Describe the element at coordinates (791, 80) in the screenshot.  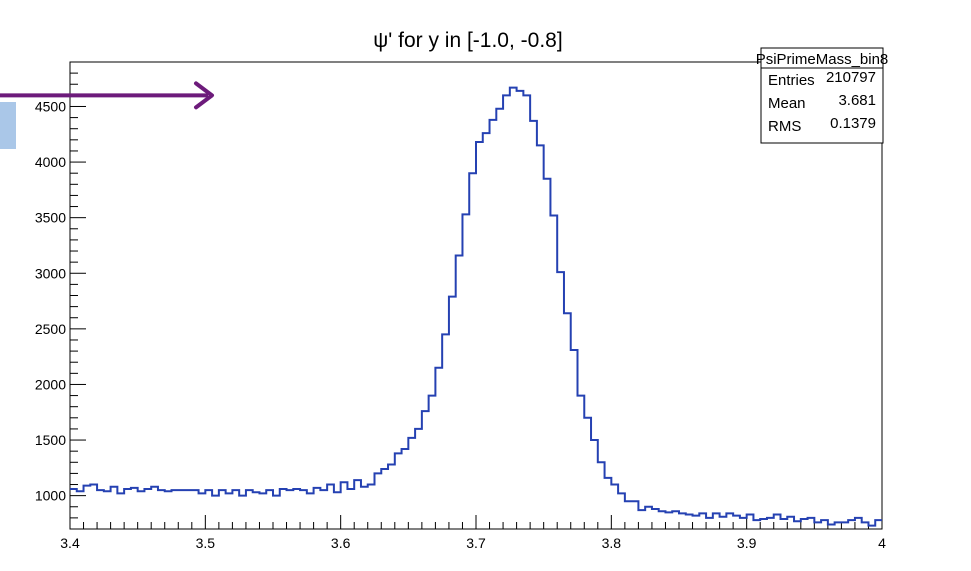
I see `stats-entries-label: Entries` at that location.